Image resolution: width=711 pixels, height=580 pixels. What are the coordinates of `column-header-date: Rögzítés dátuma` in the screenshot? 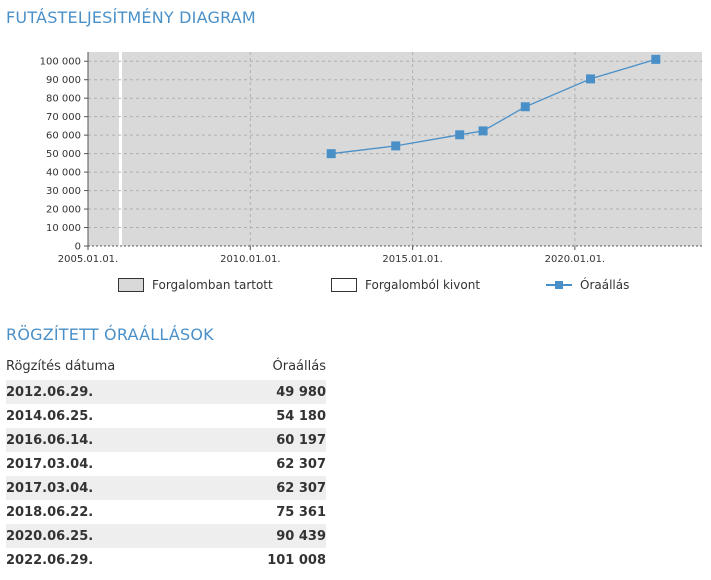 It's located at (61, 366).